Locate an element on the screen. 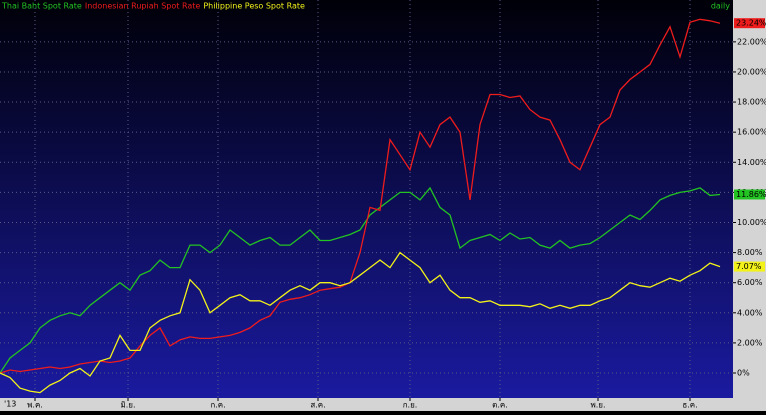  start-label: '13 is located at coordinates (10, 404).